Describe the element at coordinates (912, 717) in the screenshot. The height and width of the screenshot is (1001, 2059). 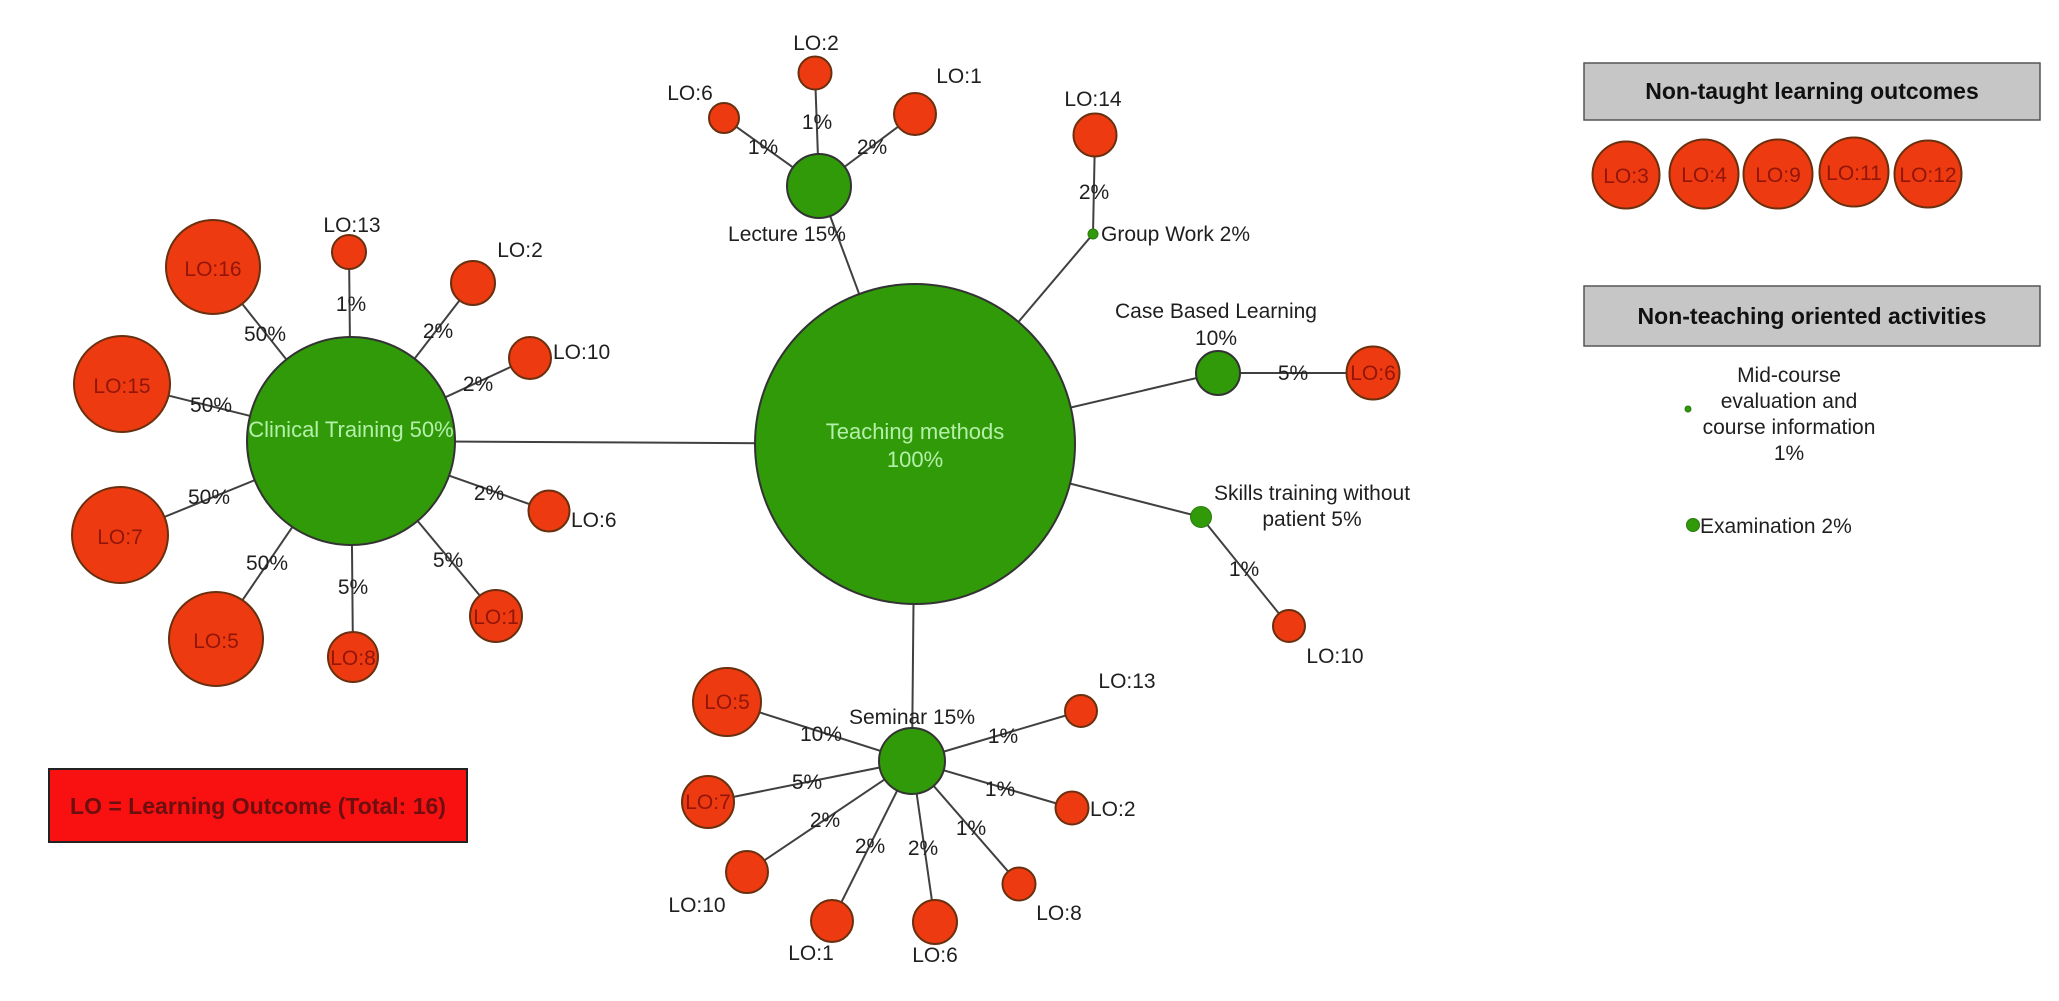
I see `svg-text: Seminar 15%` at that location.